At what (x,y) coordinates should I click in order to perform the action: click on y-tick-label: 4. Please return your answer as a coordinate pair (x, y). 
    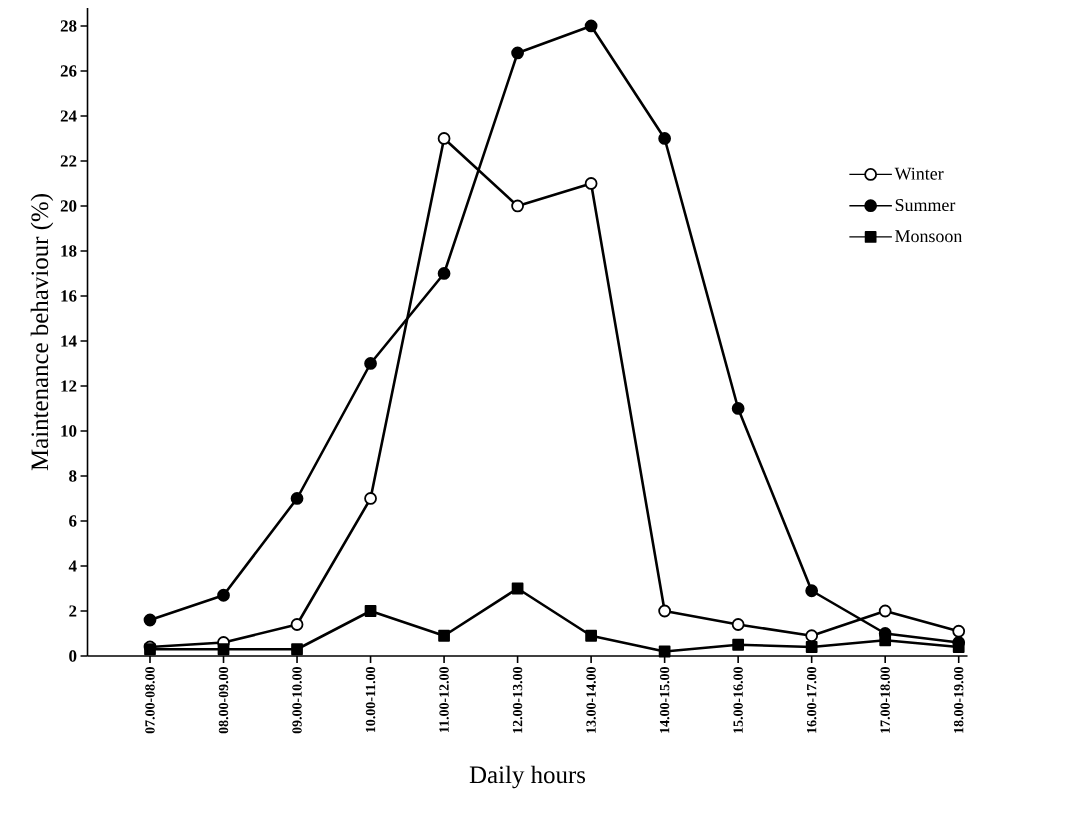
    Looking at the image, I should click on (72, 566).